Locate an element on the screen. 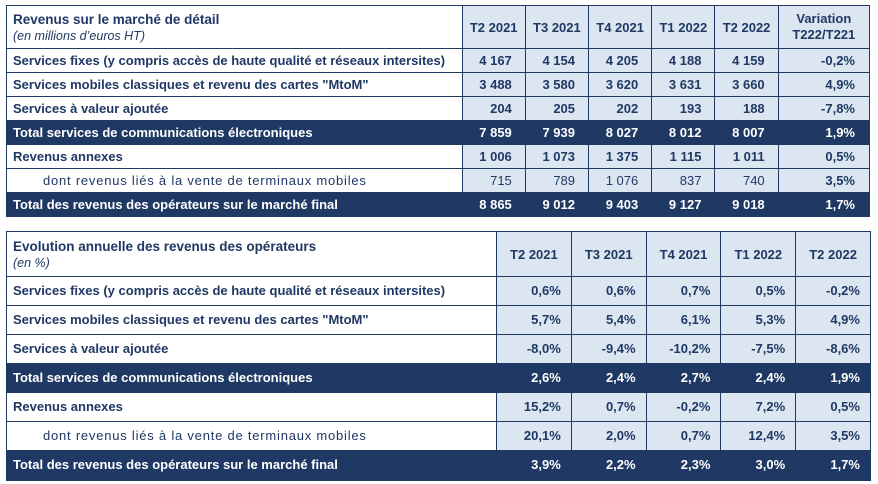 The width and height of the screenshot is (878, 484). column-header: T4 2021 is located at coordinates (620, 27).